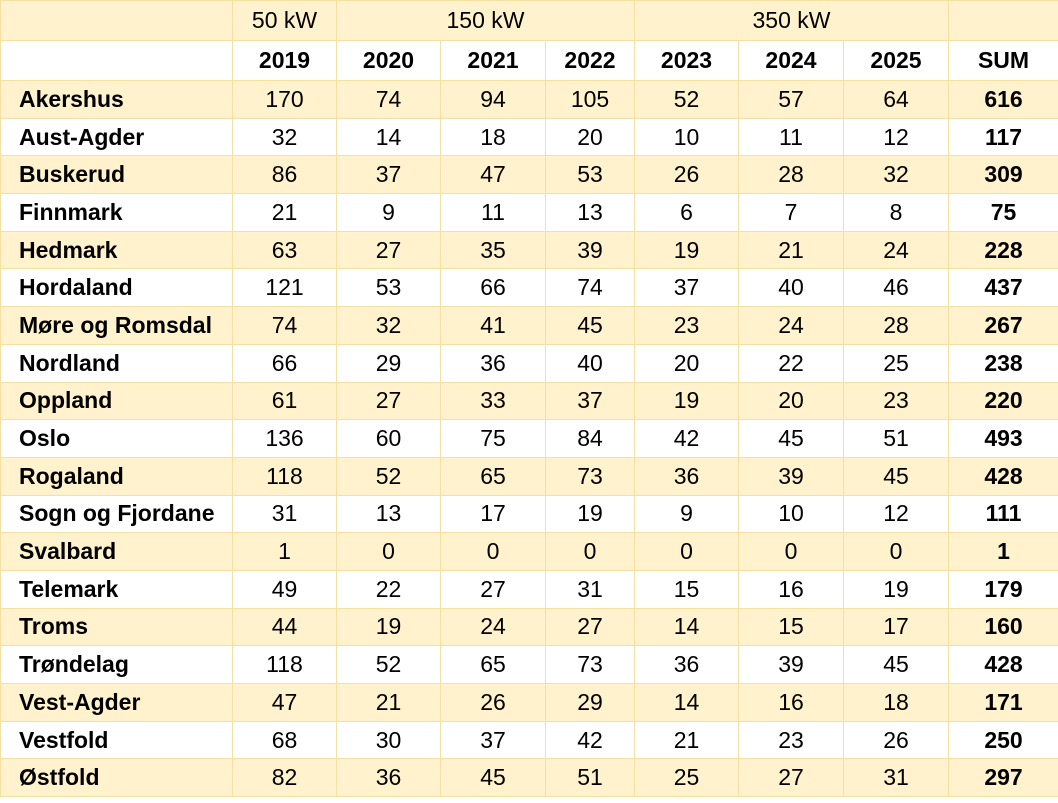 Image resolution: width=1058 pixels, height=803 pixels. What do you see at coordinates (388, 99) in the screenshot?
I see `value-cell: 74` at bounding box center [388, 99].